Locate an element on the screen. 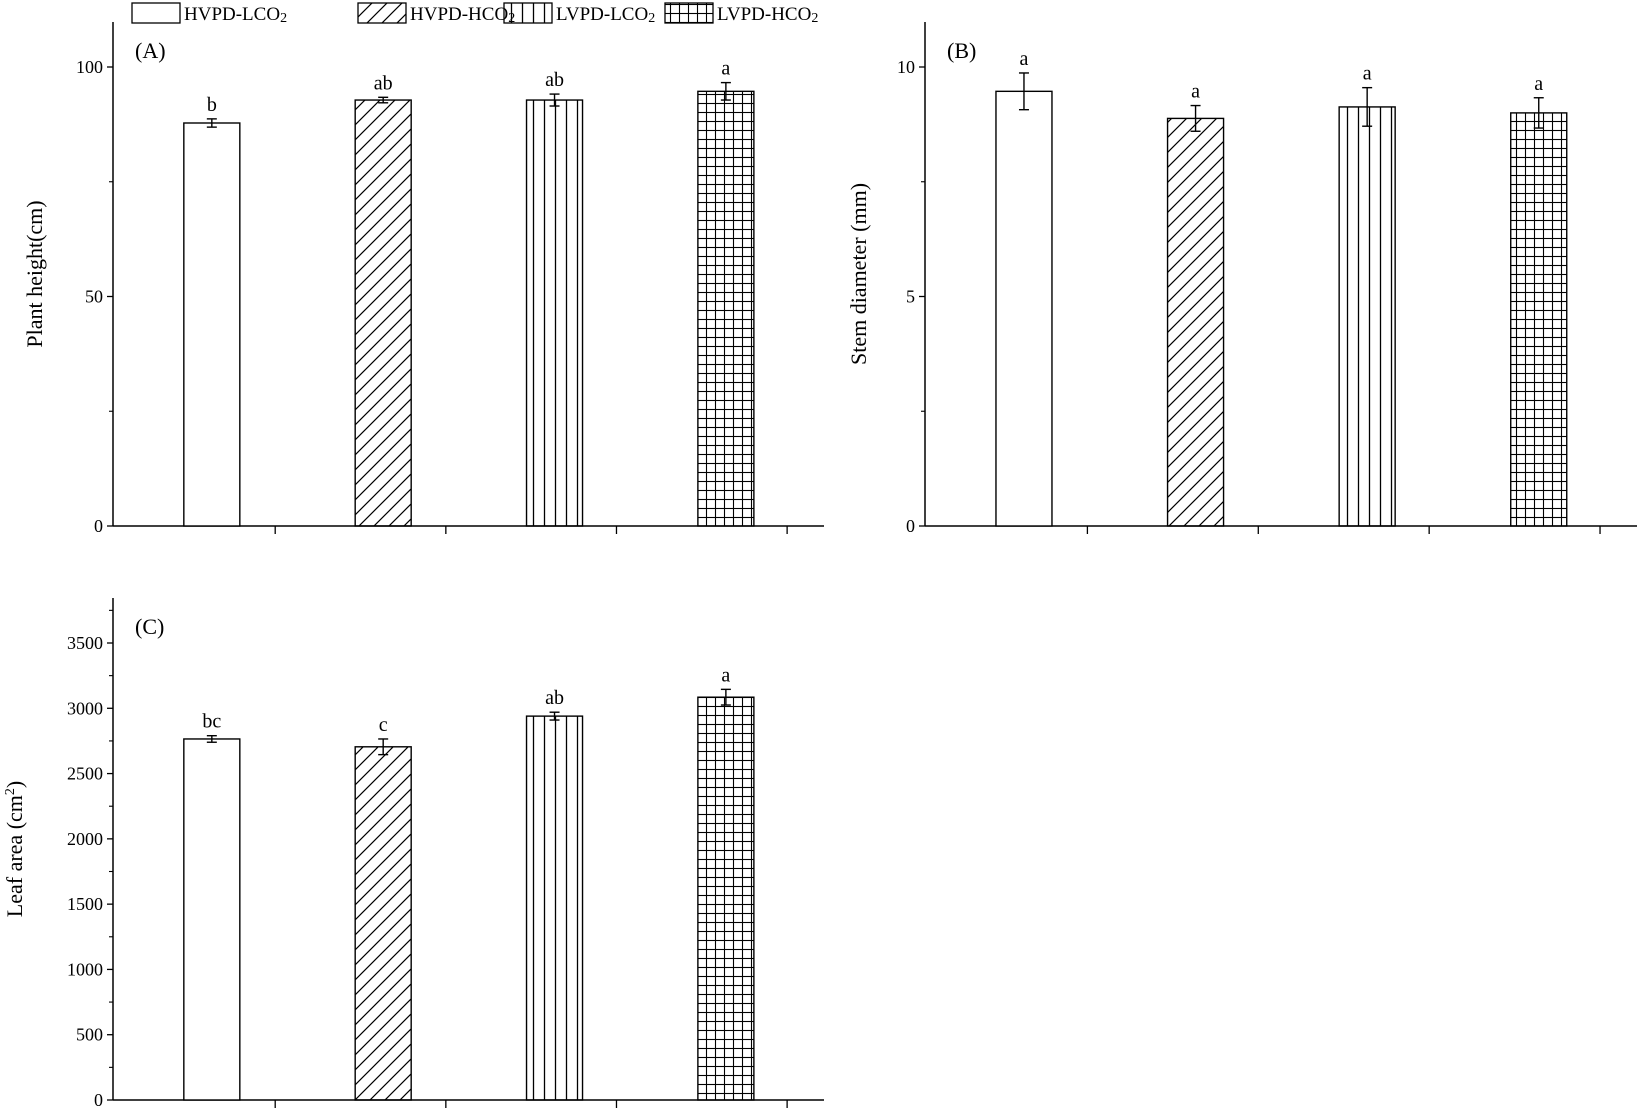 The width and height of the screenshot is (1642, 1109). y-tick-label: 500 is located at coordinates (89, 1035).